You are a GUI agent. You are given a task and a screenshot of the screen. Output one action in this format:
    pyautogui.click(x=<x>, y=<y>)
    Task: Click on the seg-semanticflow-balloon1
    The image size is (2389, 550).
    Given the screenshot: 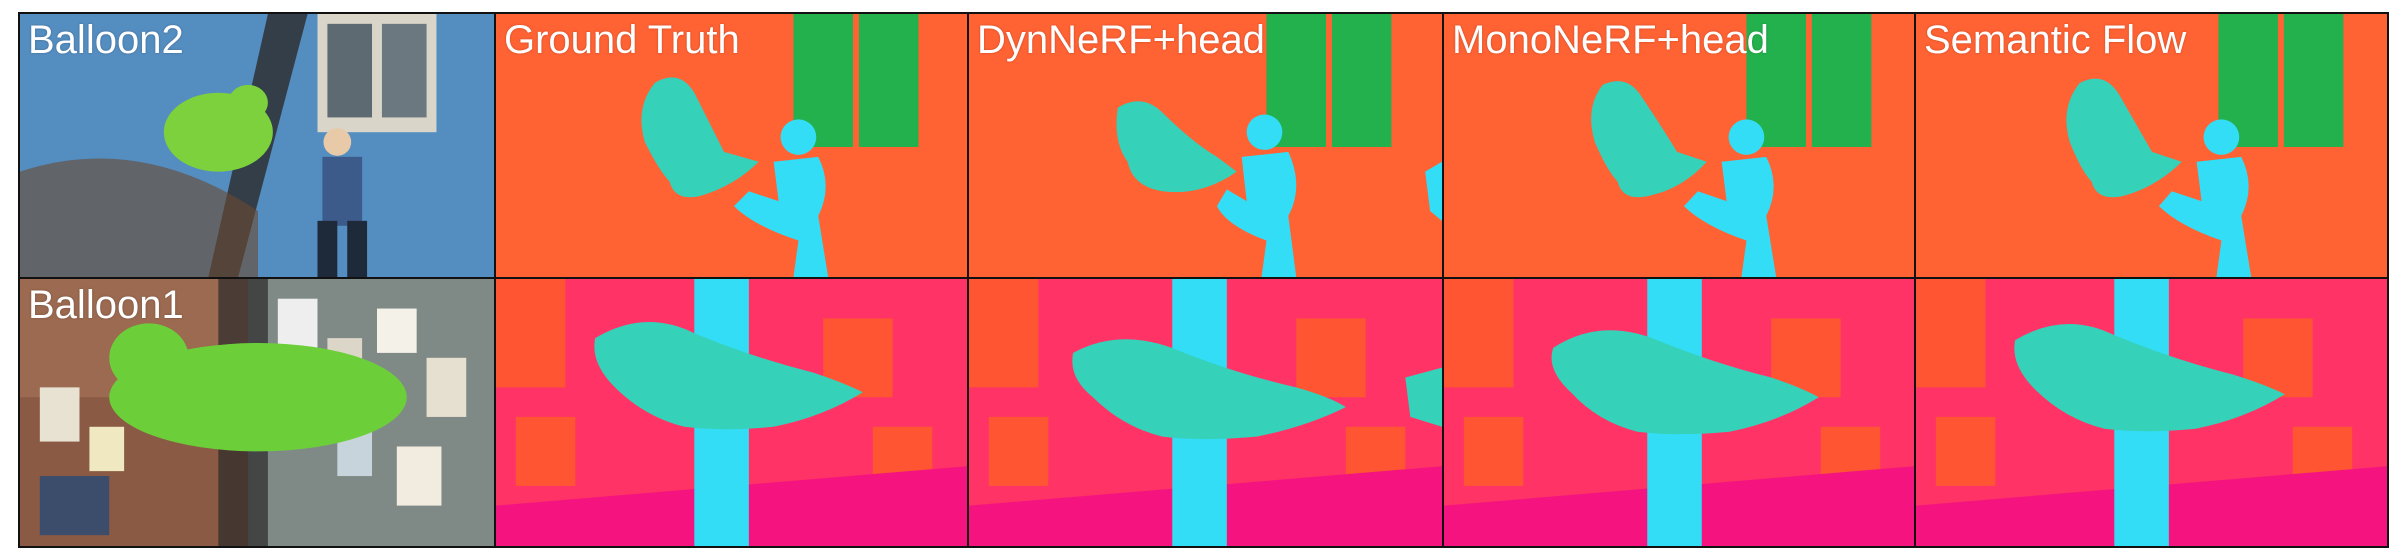 What is the action you would take?
    pyautogui.click(x=2151, y=412)
    